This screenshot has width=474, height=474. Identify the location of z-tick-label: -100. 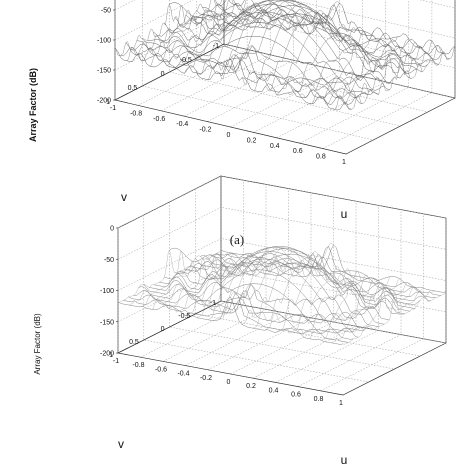
(107, 291).